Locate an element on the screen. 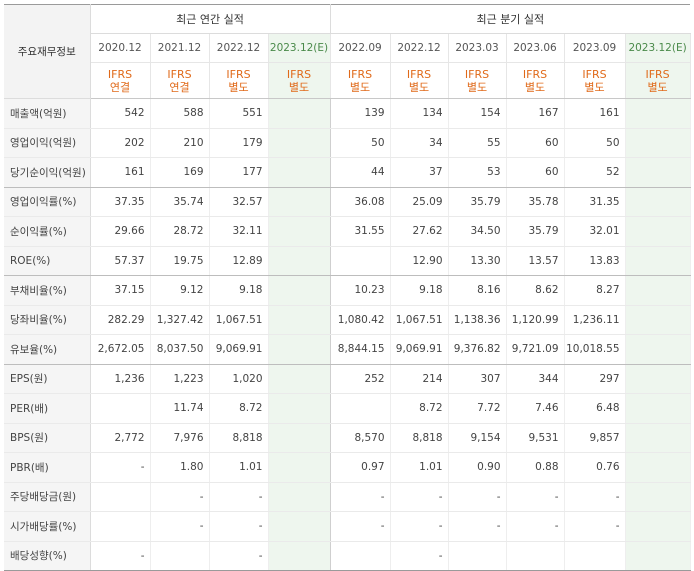  table-cell: 8.62 is located at coordinates (535, 290).